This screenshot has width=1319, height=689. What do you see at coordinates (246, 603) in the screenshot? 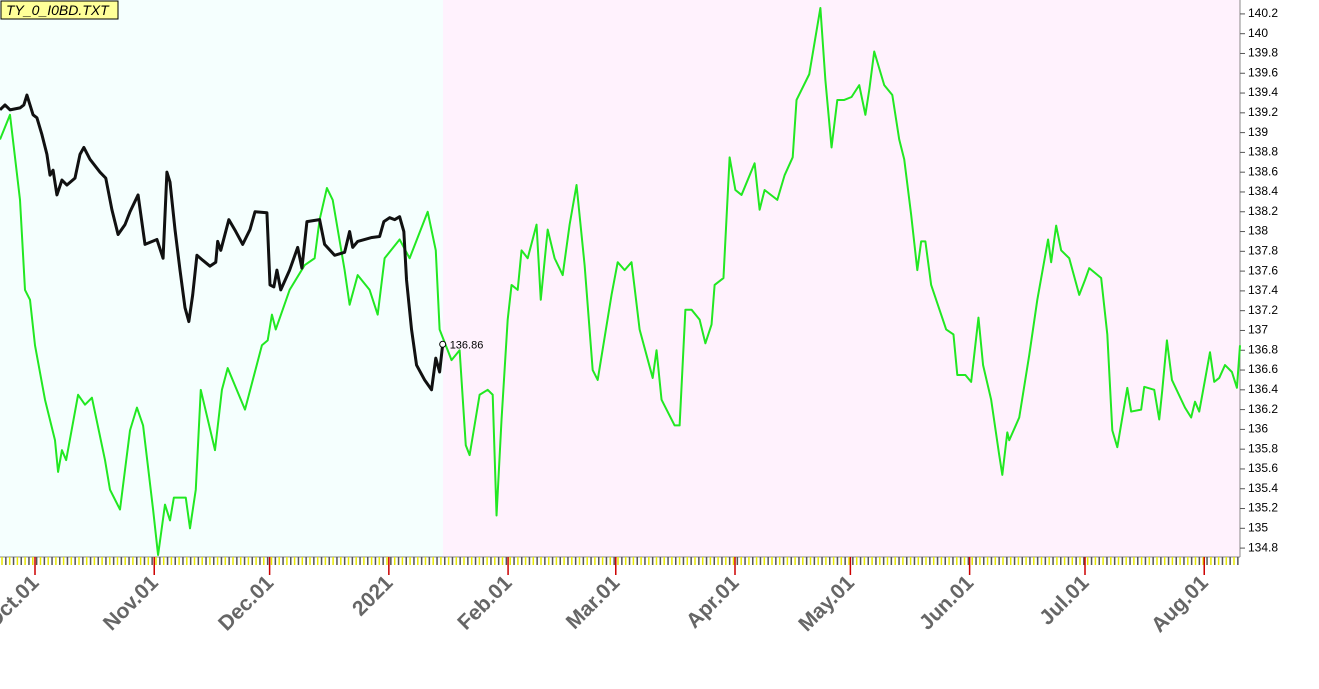
I see `x-tick-label: Dec.01` at bounding box center [246, 603].